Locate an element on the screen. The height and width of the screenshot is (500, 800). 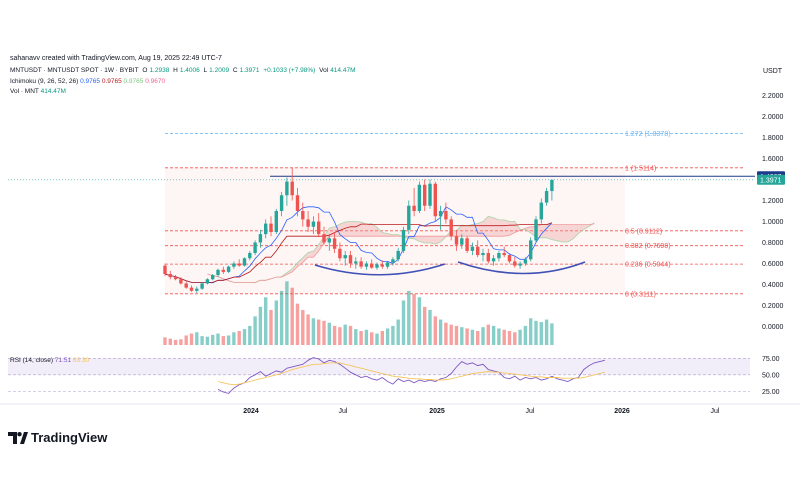
ichimoku-cloud is located at coordinates (401, 249).